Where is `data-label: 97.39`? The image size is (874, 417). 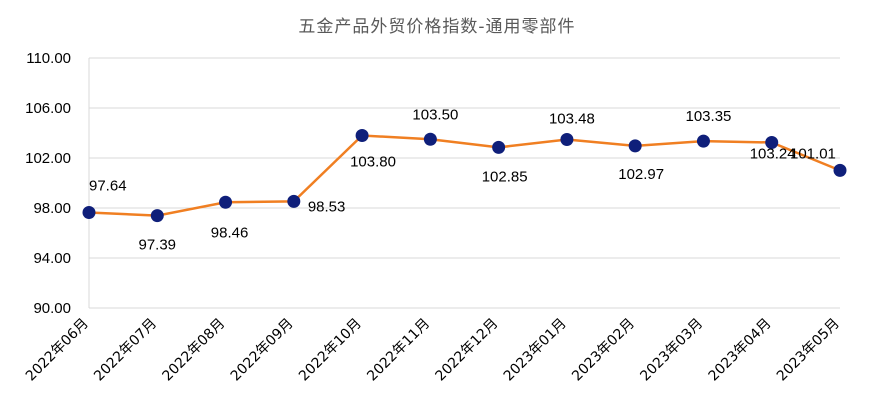 data-label: 97.39 is located at coordinates (157, 245).